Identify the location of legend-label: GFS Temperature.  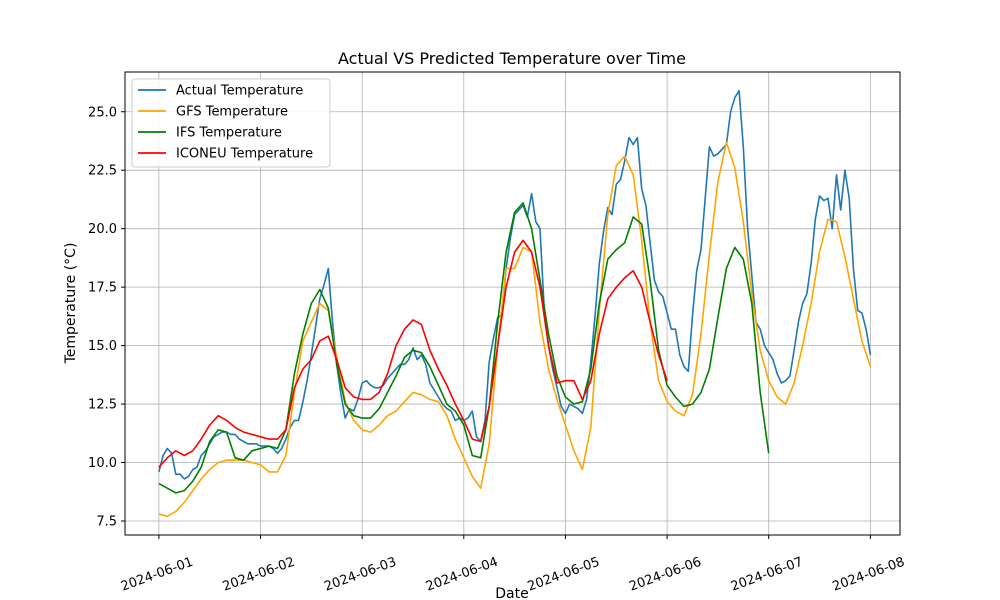
(232, 112).